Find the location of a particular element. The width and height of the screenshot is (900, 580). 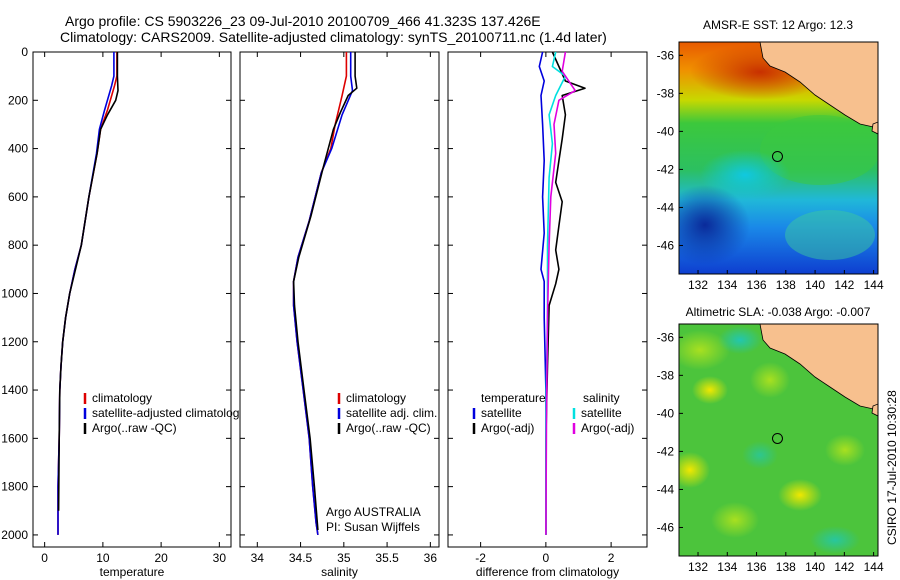

depth-tick-label: 1800 is located at coordinates (14, 487).